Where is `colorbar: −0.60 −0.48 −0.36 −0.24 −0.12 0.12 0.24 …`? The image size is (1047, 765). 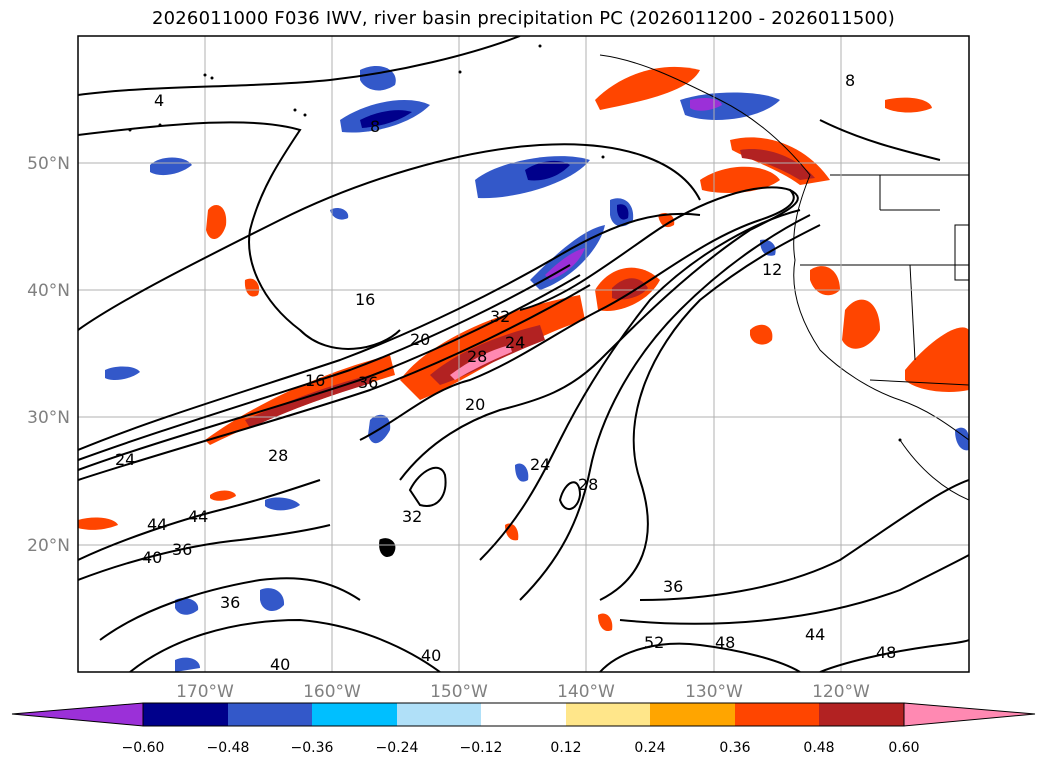
colorbar: −0.60 −0.48 −0.36 −0.24 −0.12 0.12 0.24 … is located at coordinates (523, 729).